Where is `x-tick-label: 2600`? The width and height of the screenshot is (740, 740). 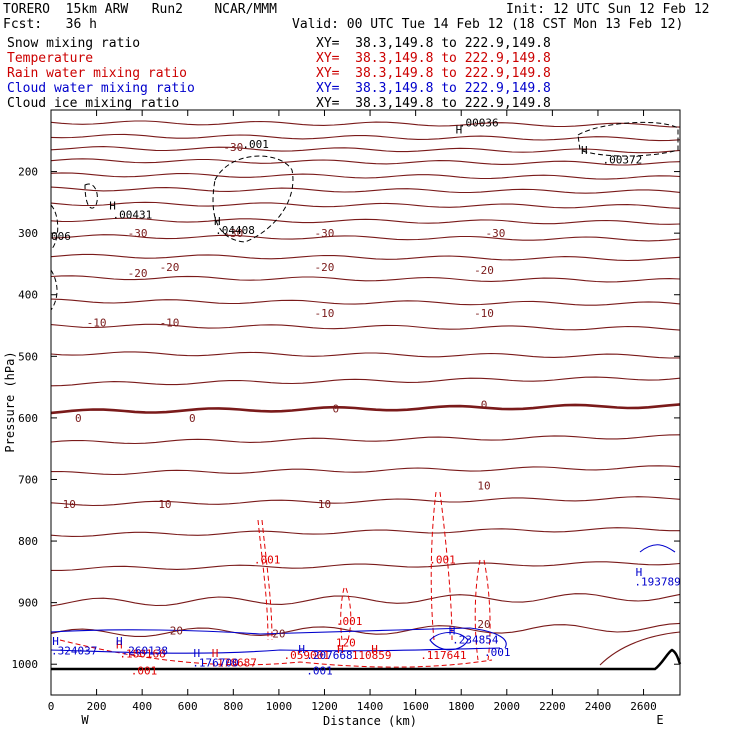 x-tick-label: 2600 is located at coordinates (643, 706).